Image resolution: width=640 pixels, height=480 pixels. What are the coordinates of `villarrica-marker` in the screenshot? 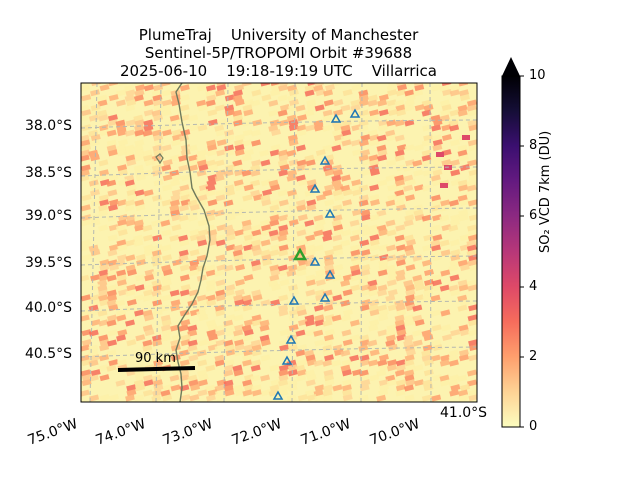 It's located at (300, 254).